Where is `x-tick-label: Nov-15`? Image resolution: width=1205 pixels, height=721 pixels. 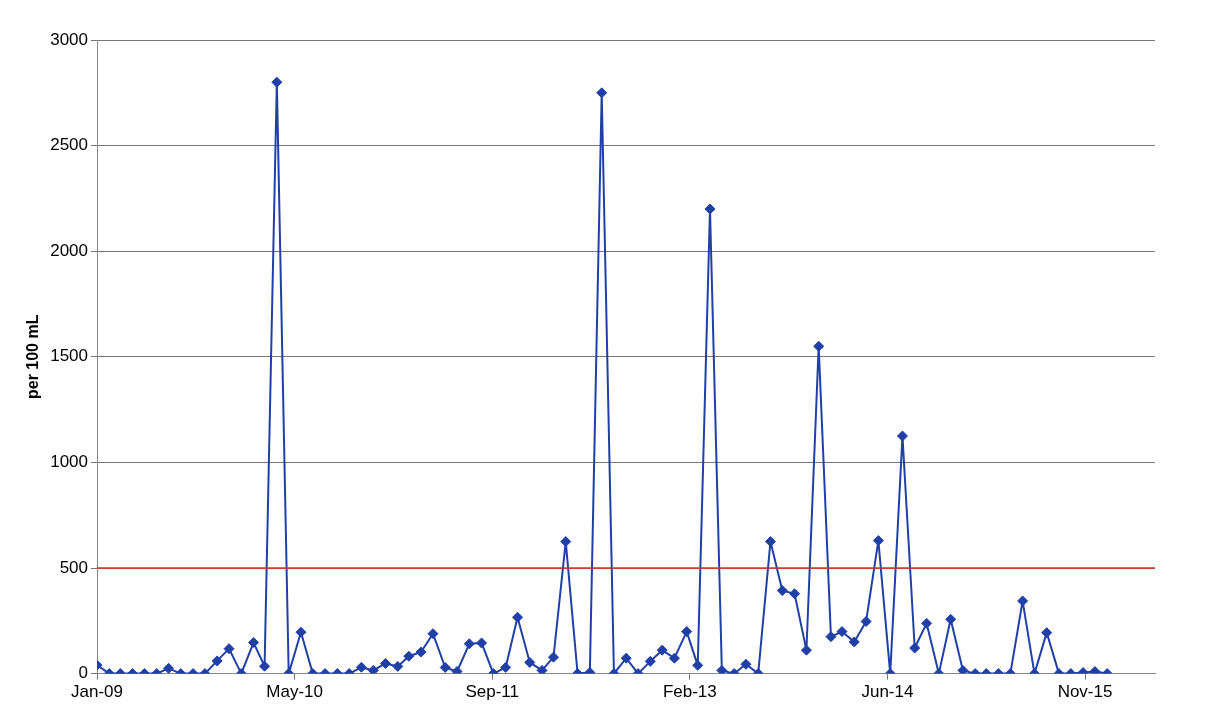
x-tick-label: Nov-15 is located at coordinates (1085, 692).